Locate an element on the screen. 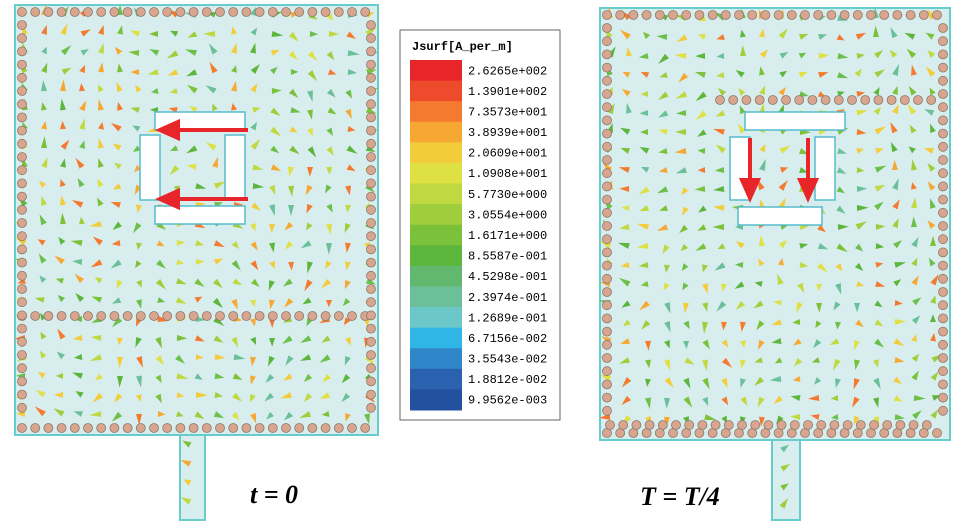 This screenshot has height=527, width=960. legend-label: 5.7730e+000 is located at coordinates (507, 195).